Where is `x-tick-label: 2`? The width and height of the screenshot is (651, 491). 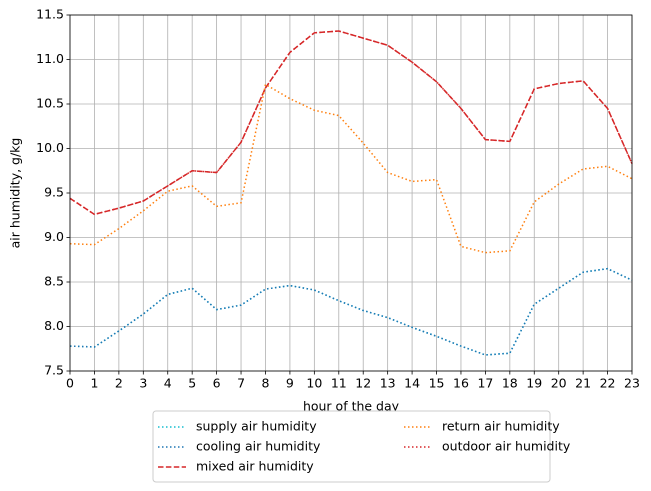 x-tick-label: 2 is located at coordinates (119, 383).